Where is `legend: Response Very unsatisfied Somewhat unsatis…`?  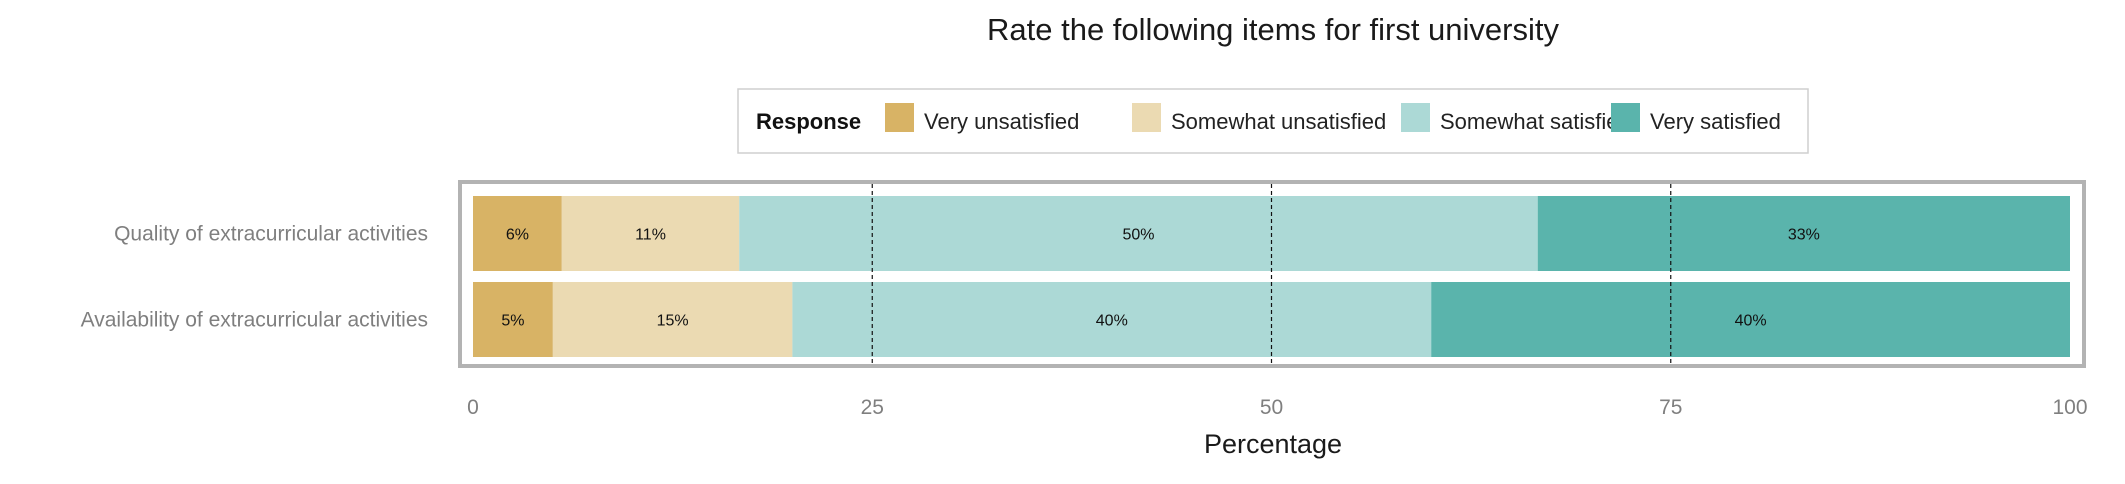
legend: Response Very unsatisfied Somewhat unsatis… is located at coordinates (1273, 121).